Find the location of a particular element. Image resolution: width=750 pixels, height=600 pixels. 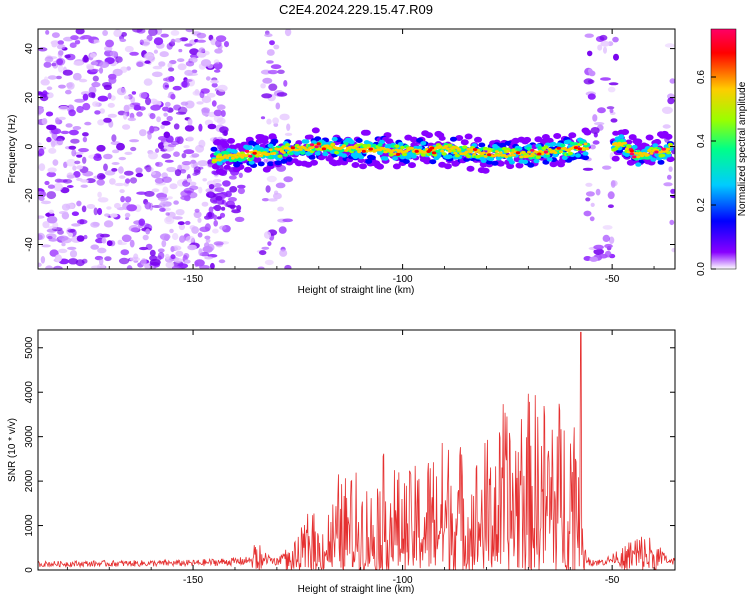

colorbar-axes: 0.0 0.2 0.4 0.6 is located at coordinates (706, 173).